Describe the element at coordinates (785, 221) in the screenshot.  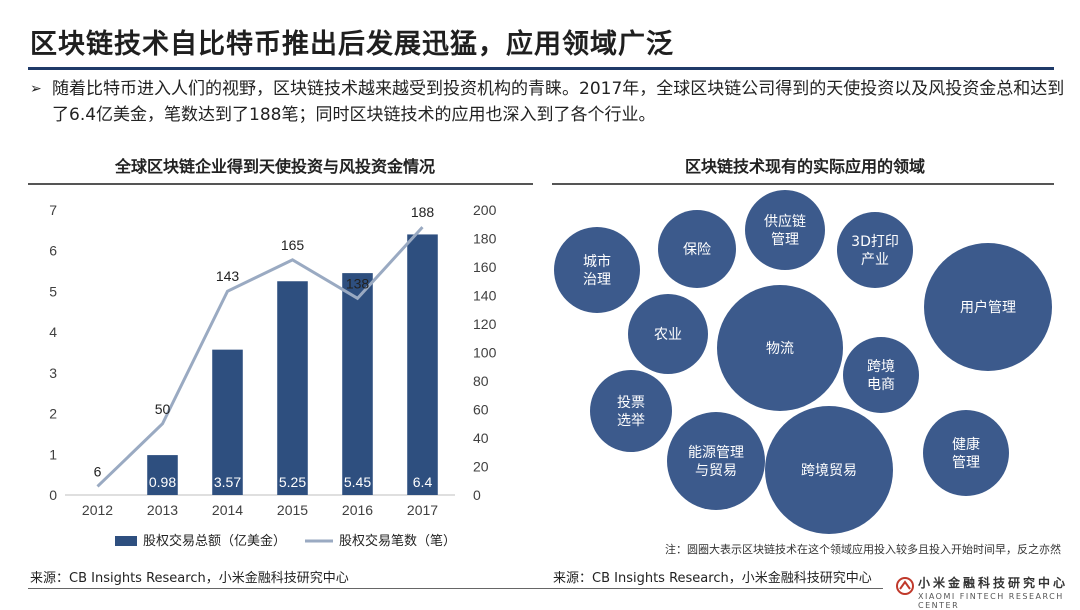
I see `bubble-label: 供应链` at that location.